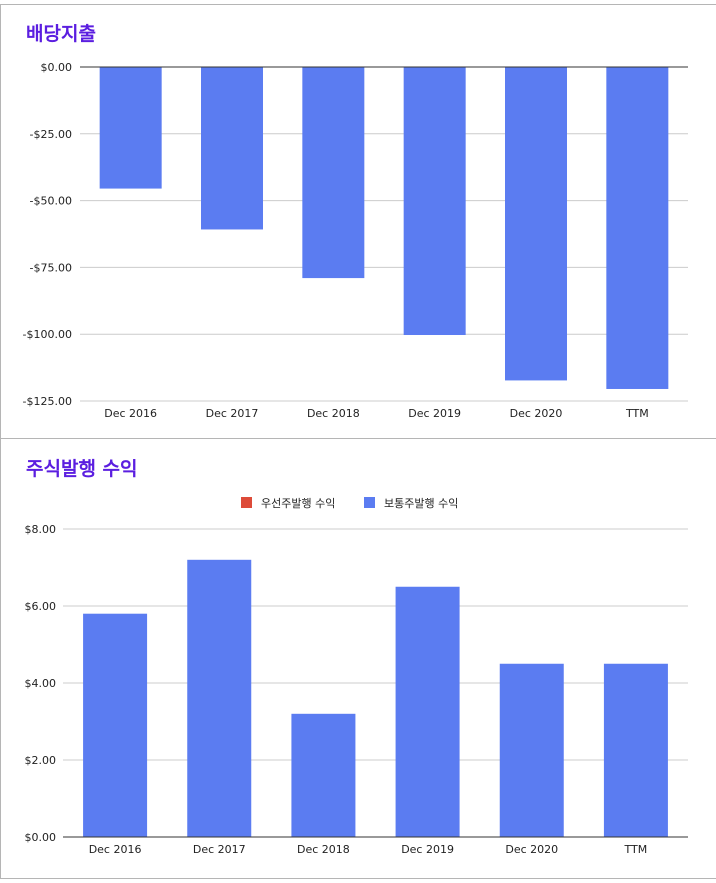 This screenshot has height=883, width=716. Describe the element at coordinates (434, 413) in the screenshot. I see `chart1-x-tick-label: Dec 2019` at that location.